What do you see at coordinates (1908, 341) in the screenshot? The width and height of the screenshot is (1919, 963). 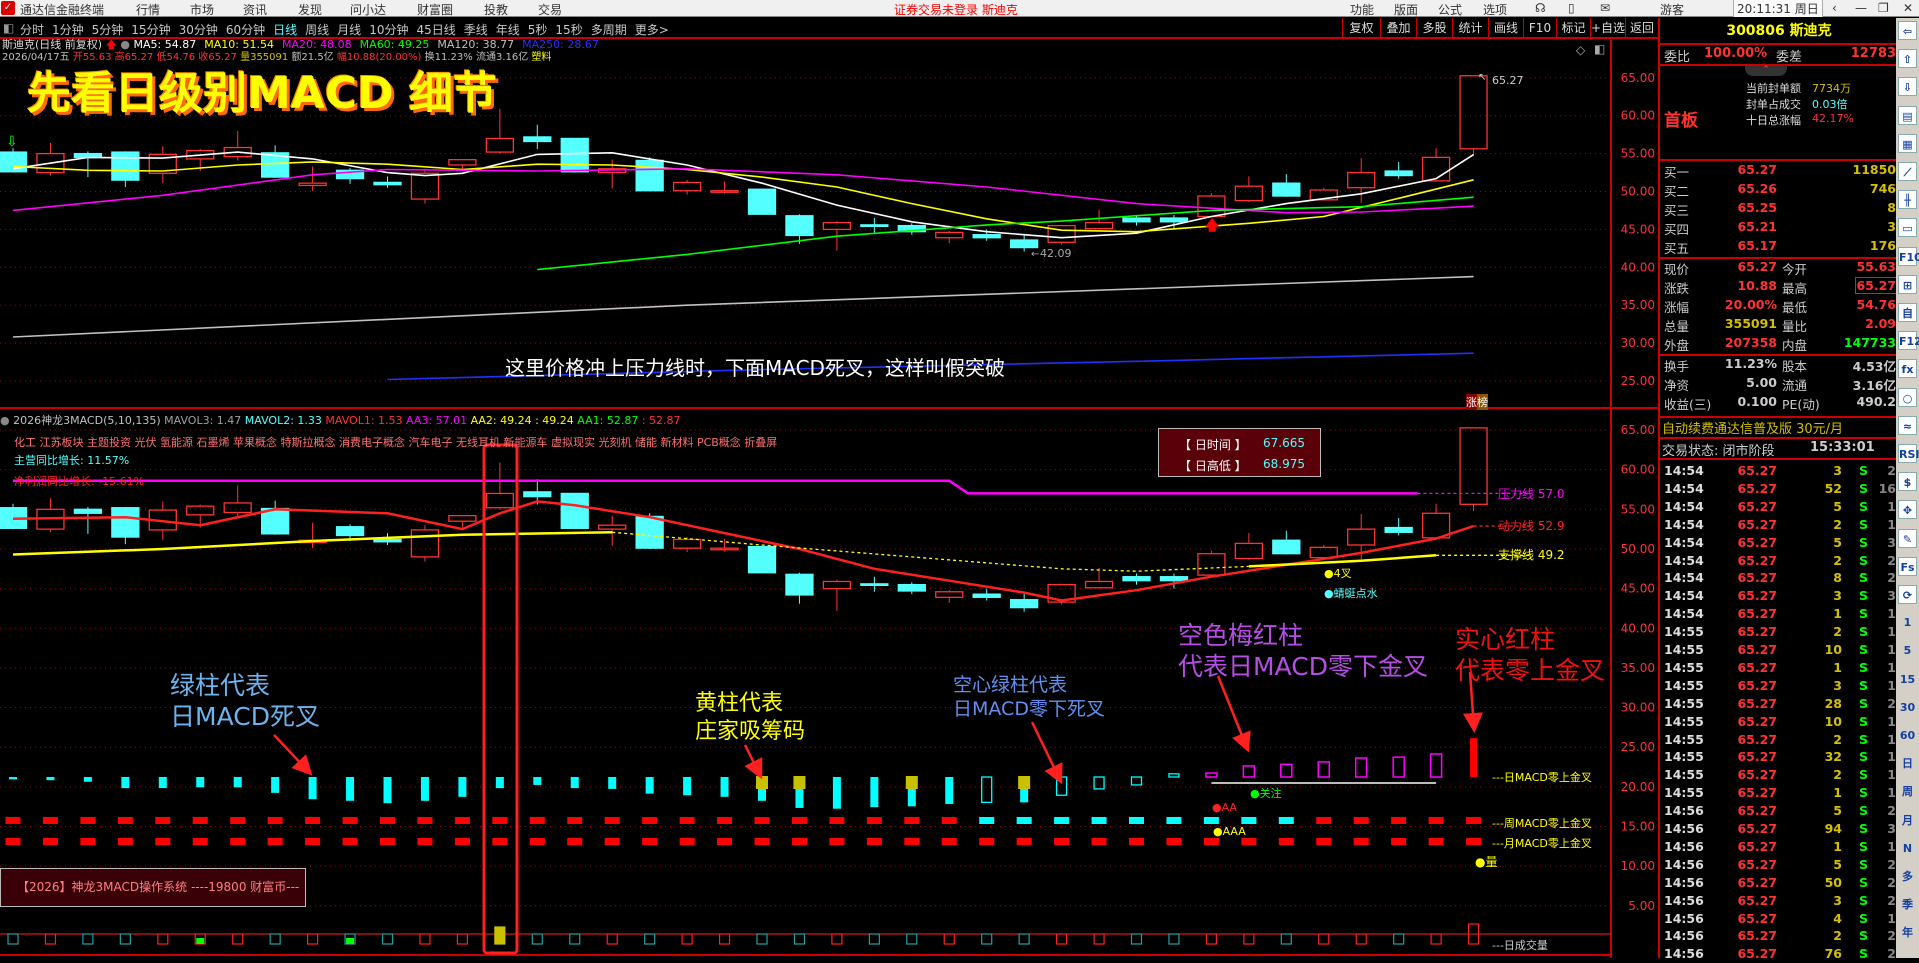 I see `f12-icon: F12` at bounding box center [1908, 341].